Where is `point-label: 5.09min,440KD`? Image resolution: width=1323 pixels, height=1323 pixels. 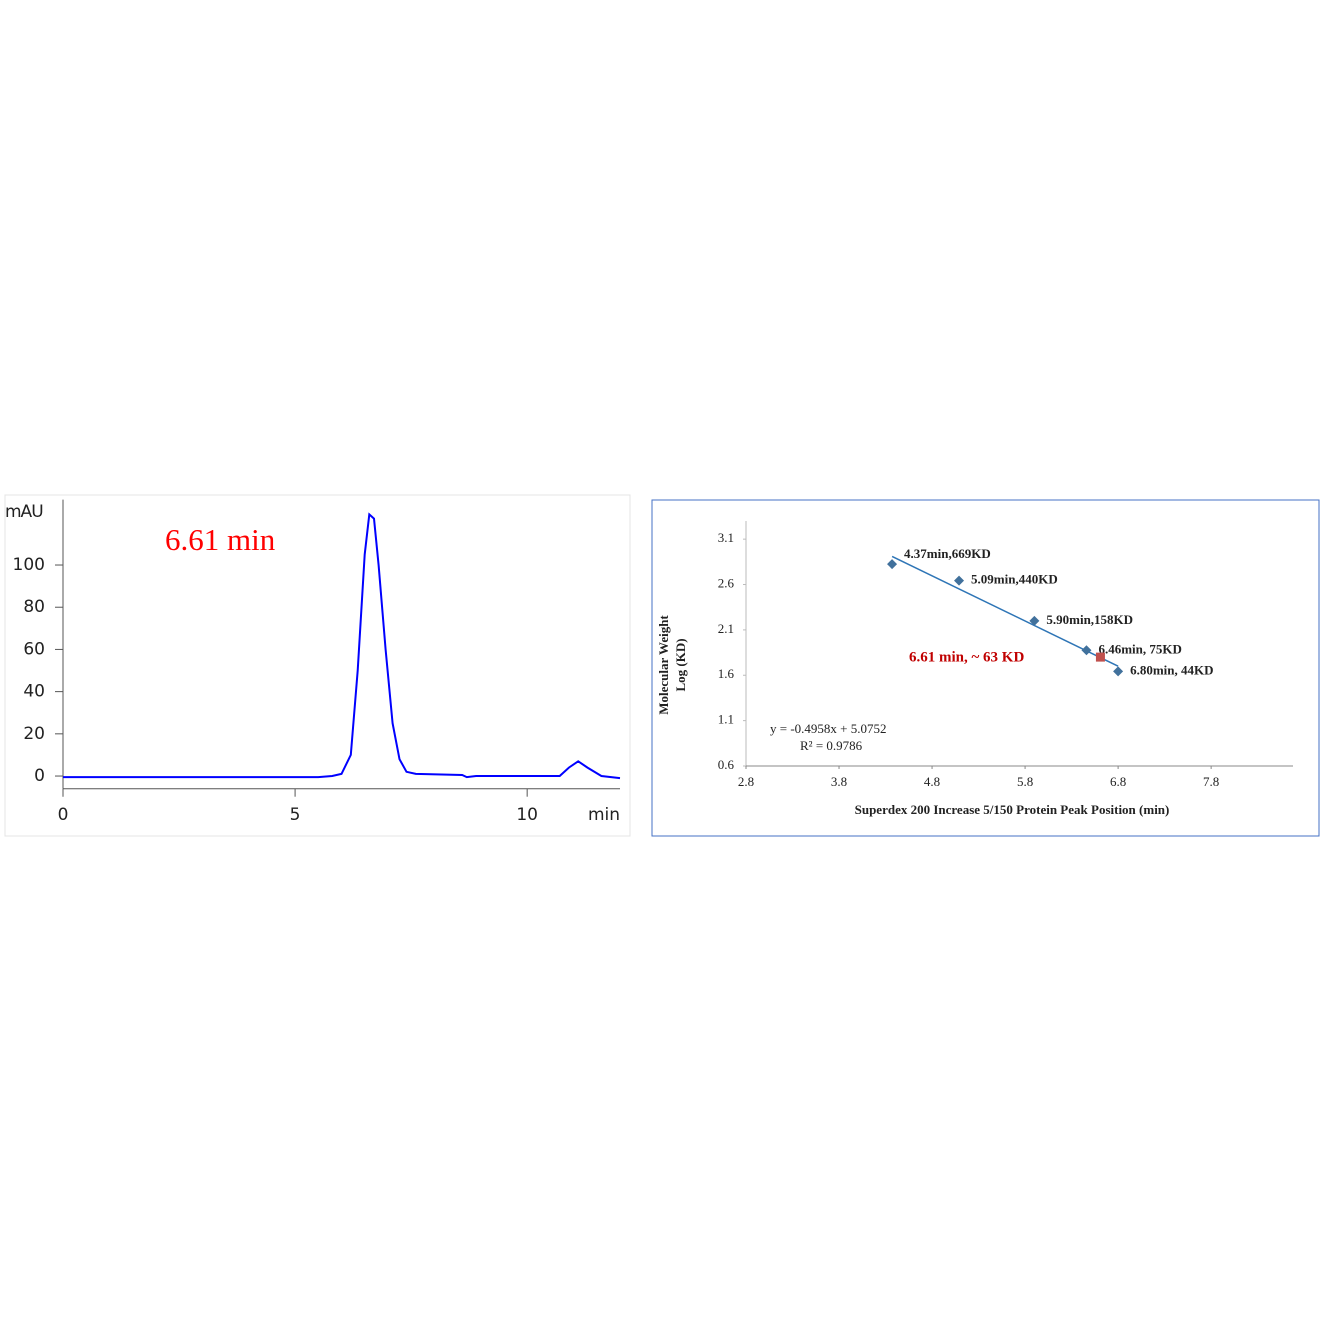 point-label: 5.09min,440KD is located at coordinates (1014, 579).